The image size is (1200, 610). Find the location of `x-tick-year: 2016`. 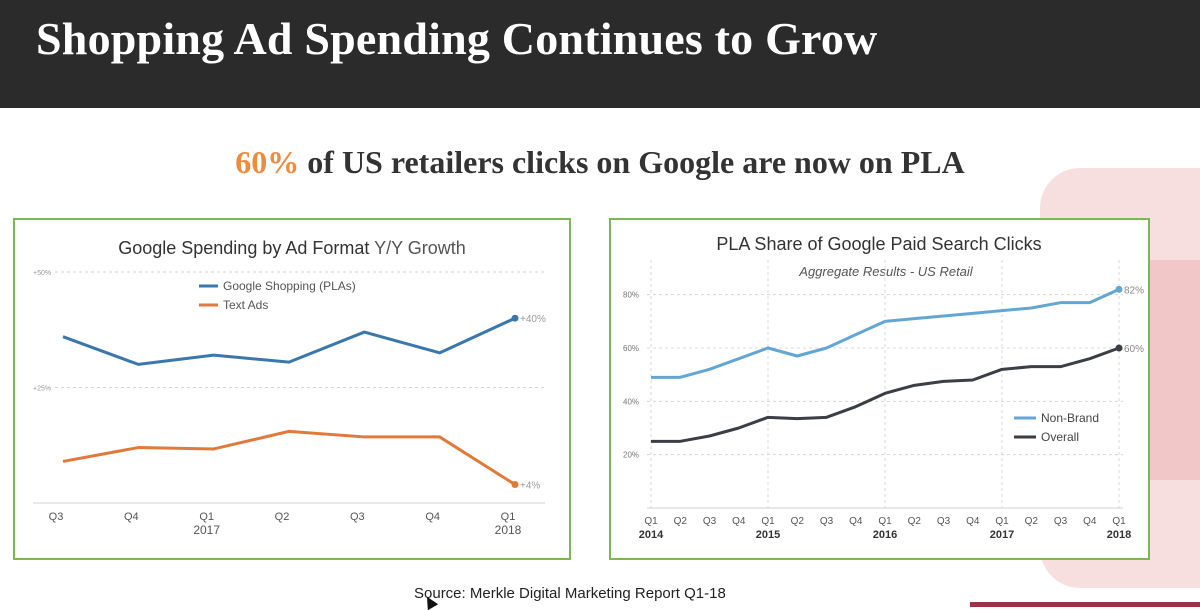

x-tick-year: 2016 is located at coordinates (885, 535).